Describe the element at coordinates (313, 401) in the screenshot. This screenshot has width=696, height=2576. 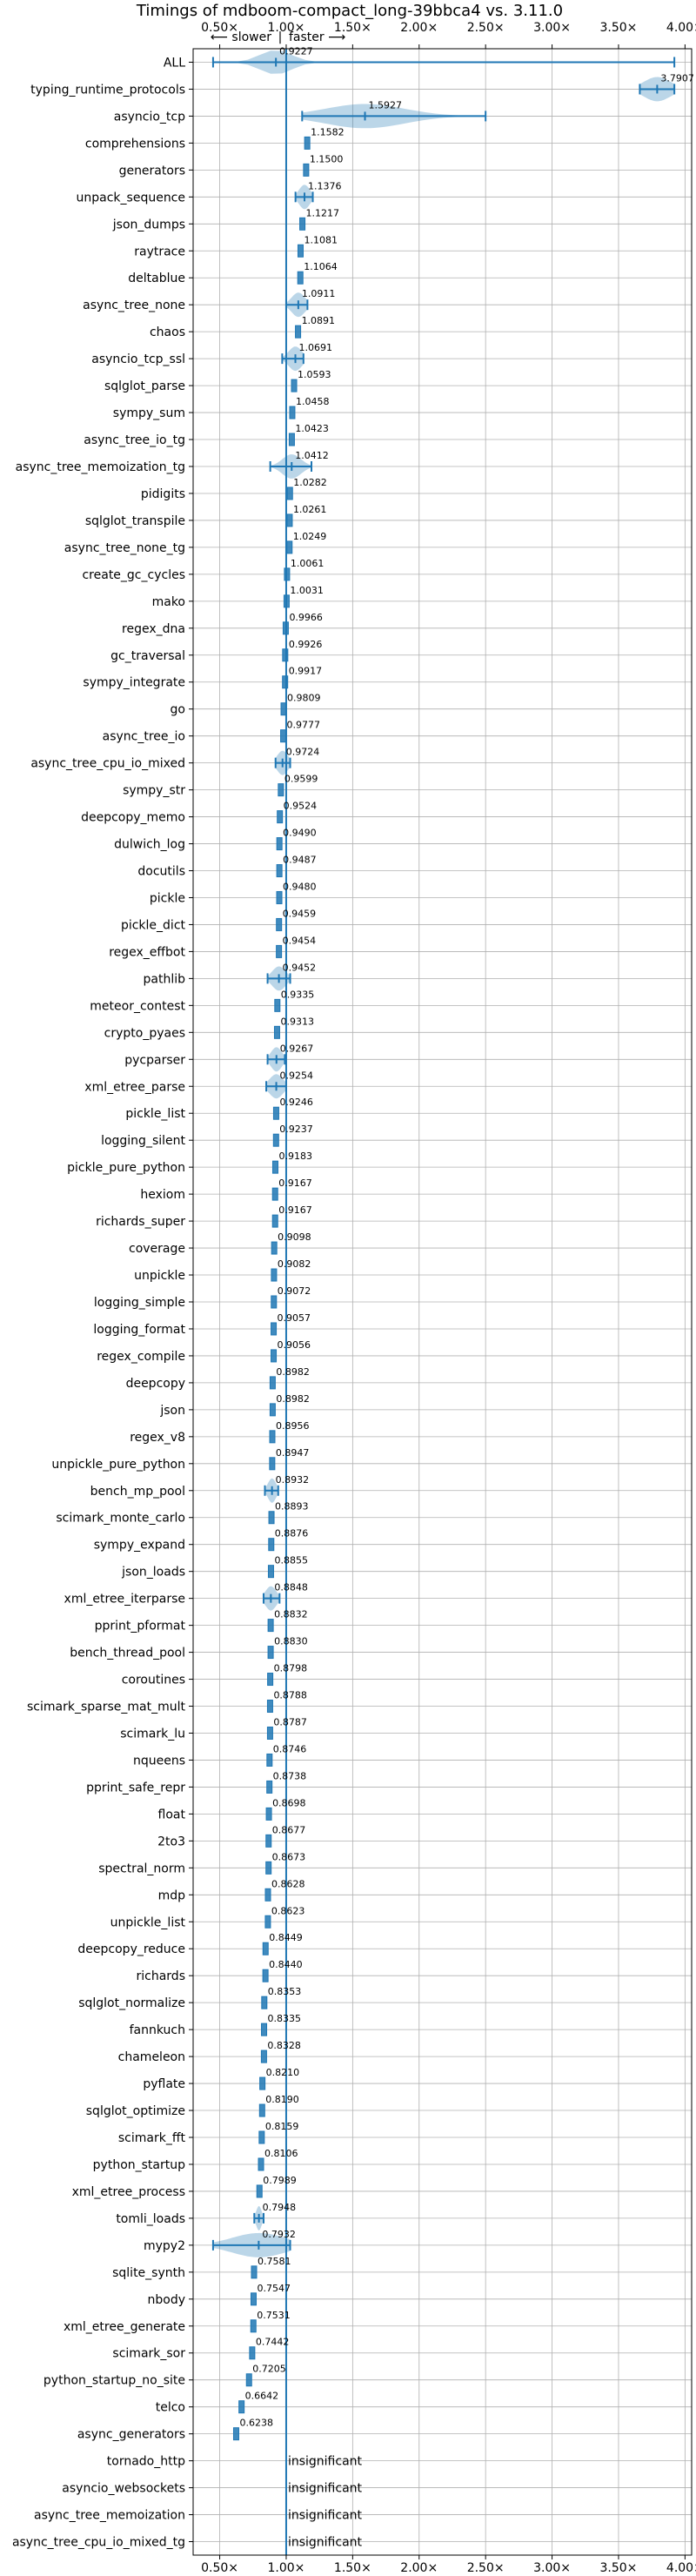
I see `value-label: 1.0458` at that location.